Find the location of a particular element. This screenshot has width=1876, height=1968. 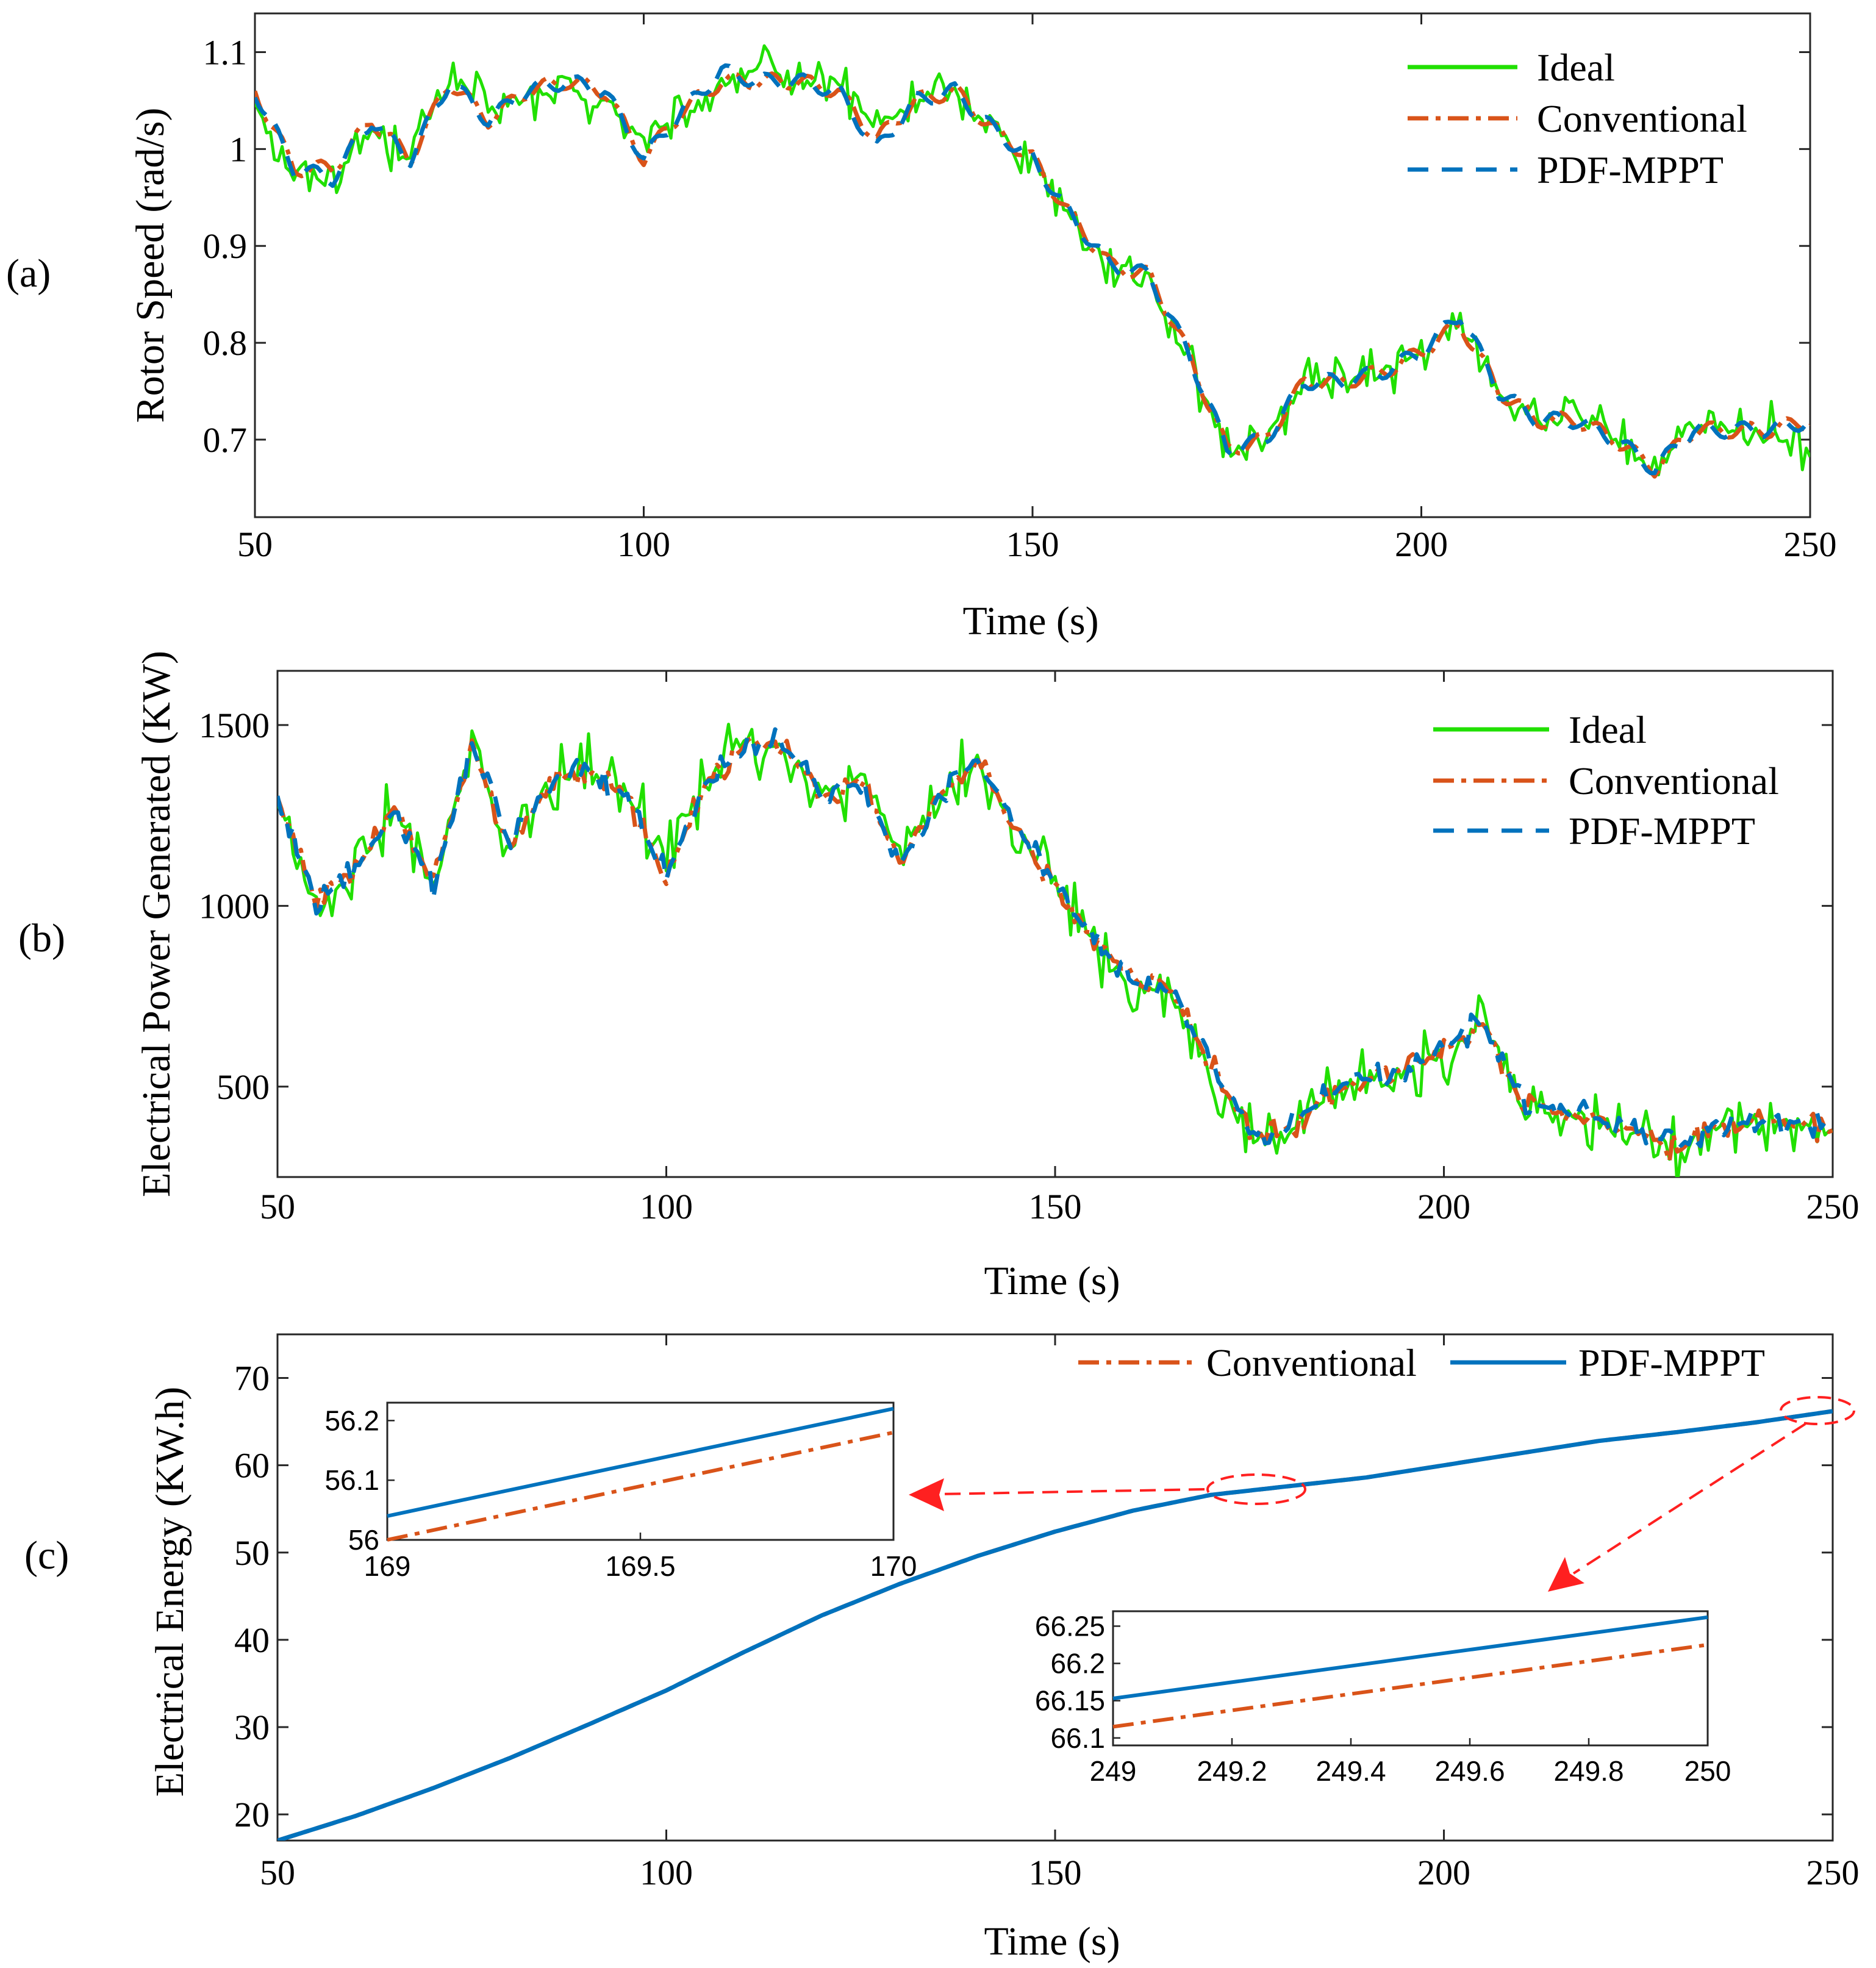

panel-c-ylabel: Electrical Energy (KW.h) is located at coordinates (170, 1592).